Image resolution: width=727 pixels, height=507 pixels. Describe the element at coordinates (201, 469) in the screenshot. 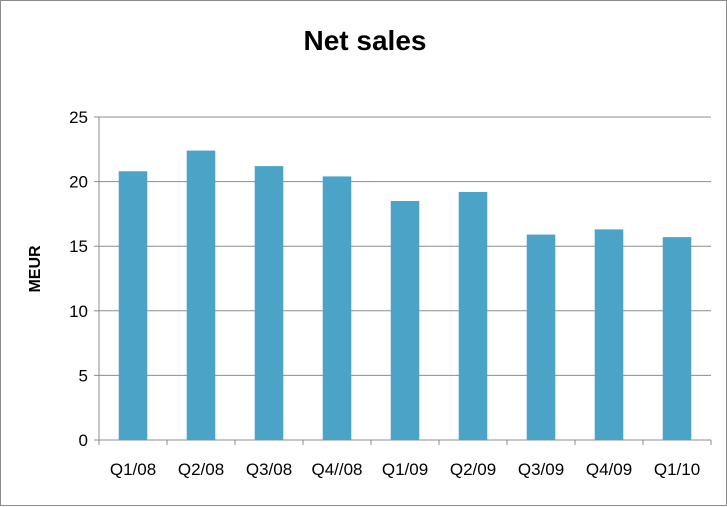

I see `x-tick-label: Q2/08` at that location.